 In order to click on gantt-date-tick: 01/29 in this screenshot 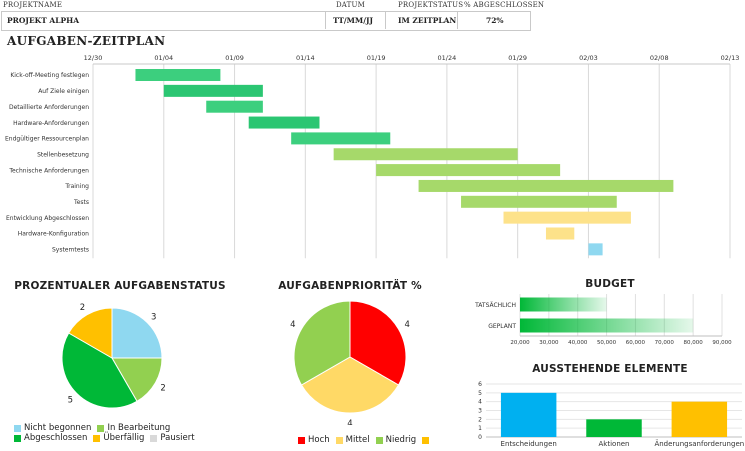, I will do `click(517, 58)`.